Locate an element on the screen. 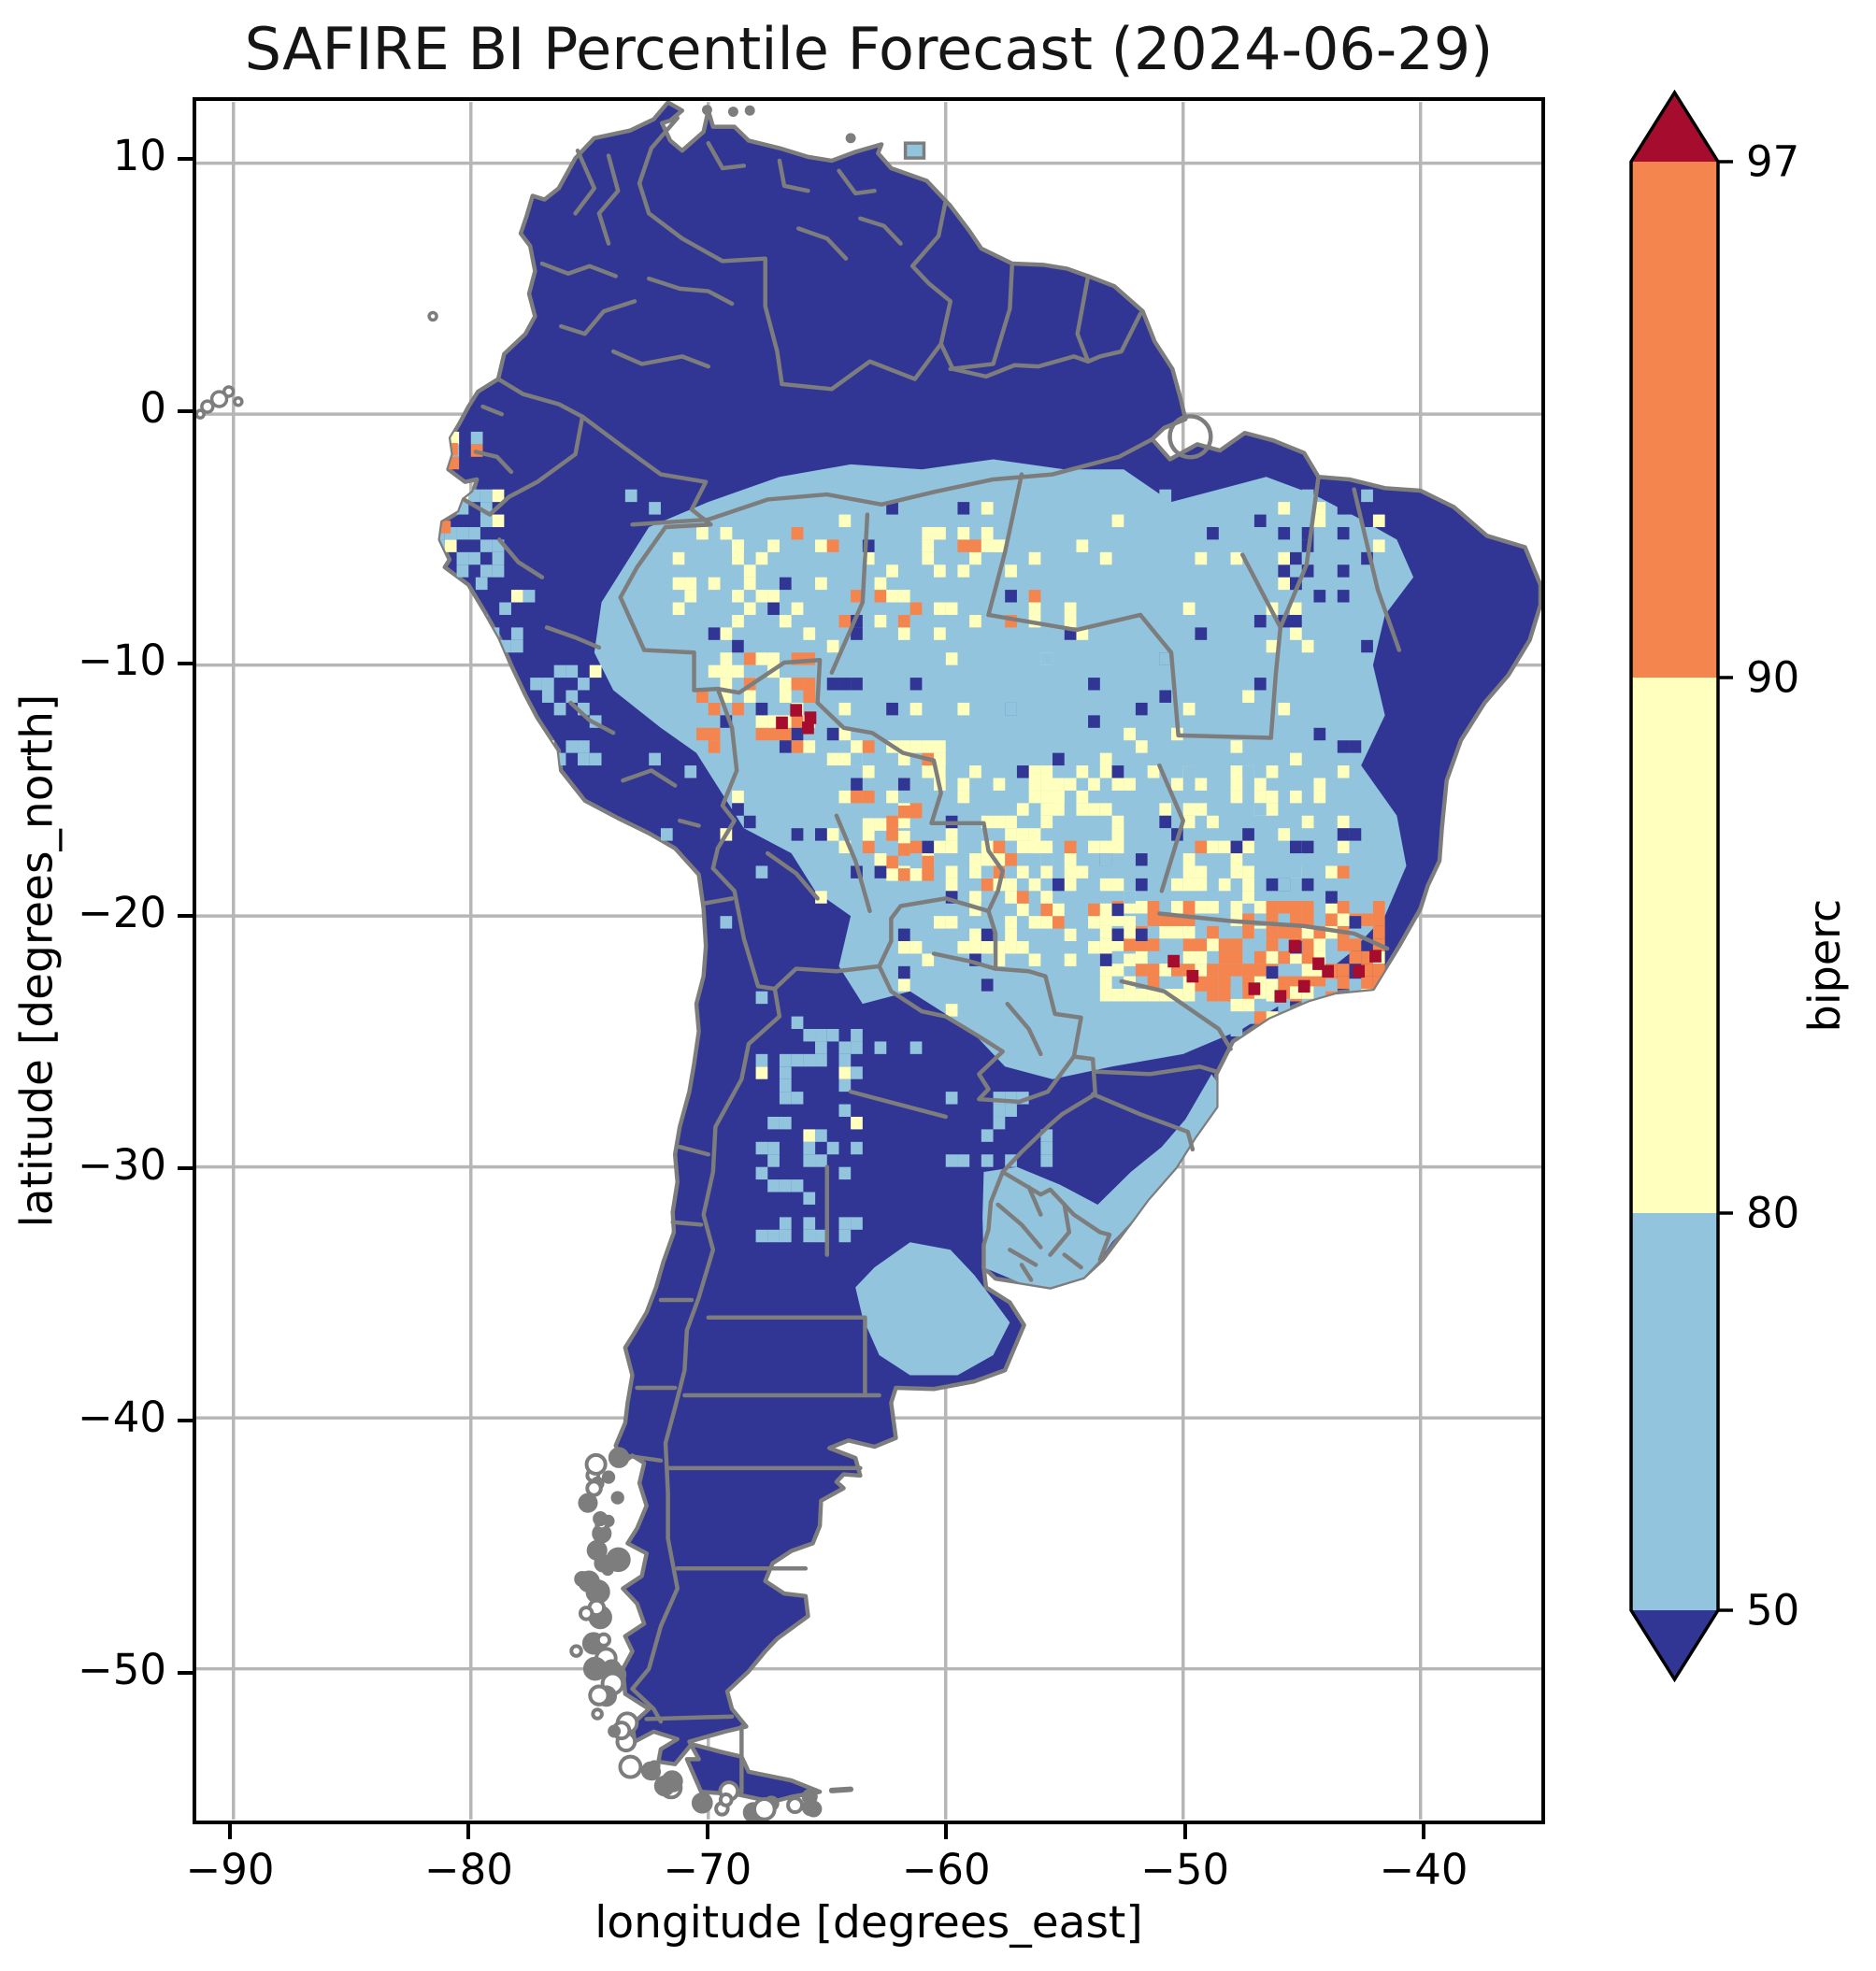 The width and height of the screenshot is (1876, 1971). x-tick-label: −90 is located at coordinates (230, 1869).